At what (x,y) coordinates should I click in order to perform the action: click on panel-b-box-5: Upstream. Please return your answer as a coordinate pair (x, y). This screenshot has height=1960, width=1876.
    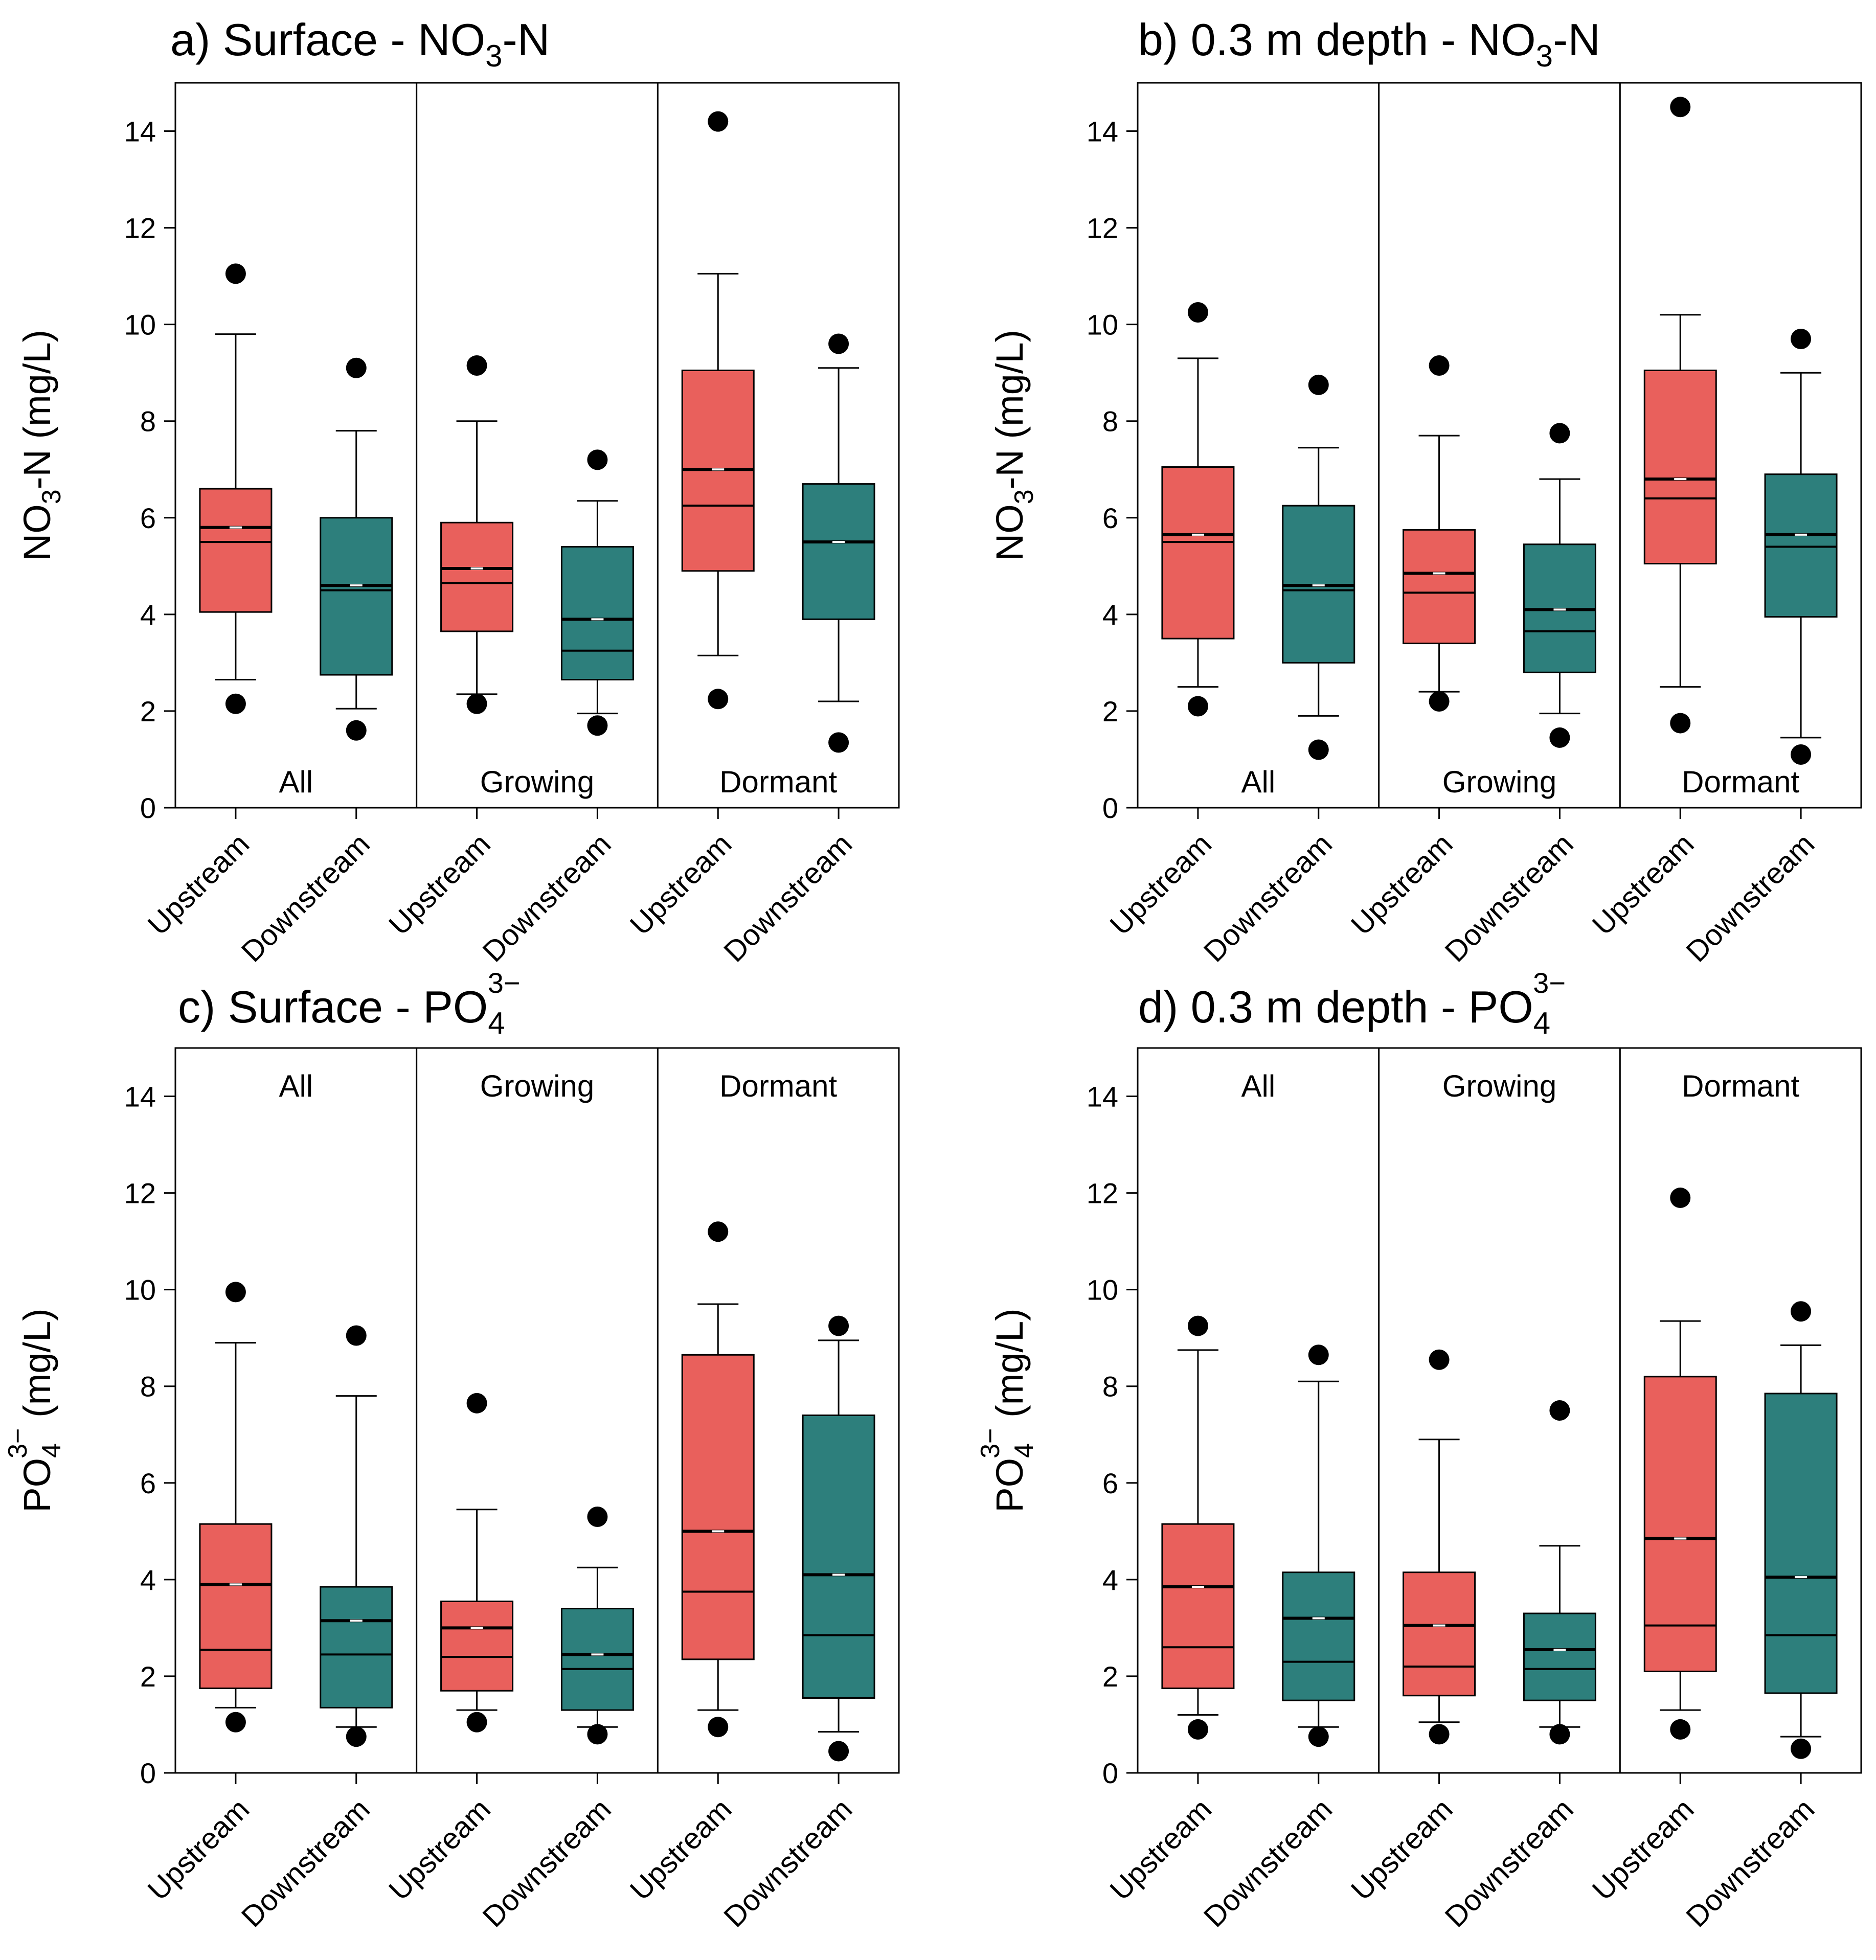
    Looking at the image, I should click on (1651, 519).